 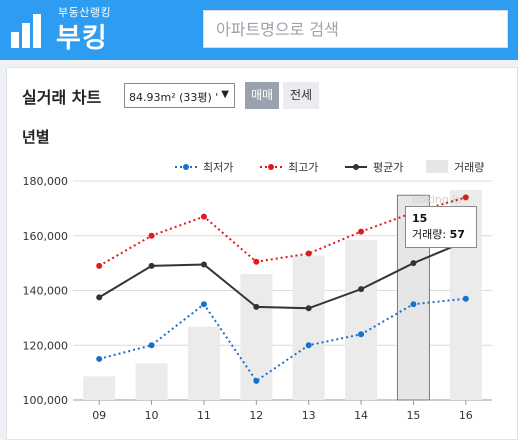 I want to click on x-tick-label: 13, so click(x=309, y=415).